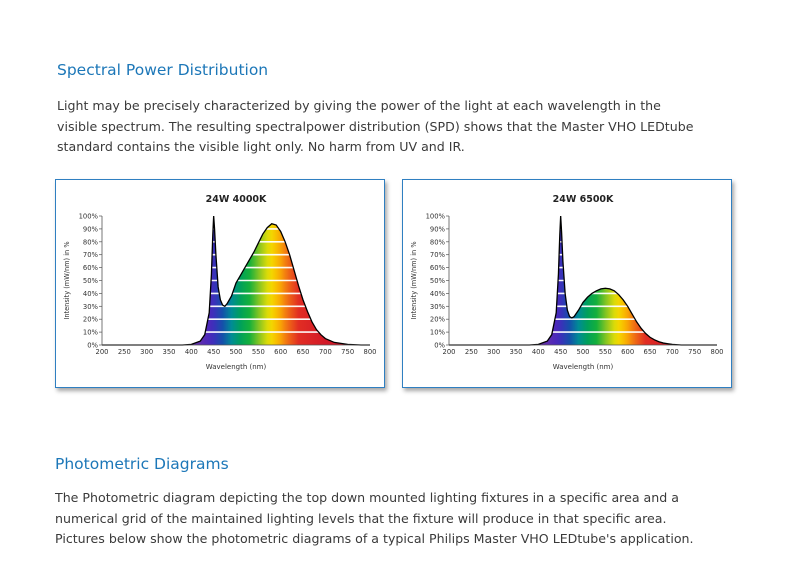  I want to click on section-title-photometric: Photometric Diagrams, so click(142, 464).